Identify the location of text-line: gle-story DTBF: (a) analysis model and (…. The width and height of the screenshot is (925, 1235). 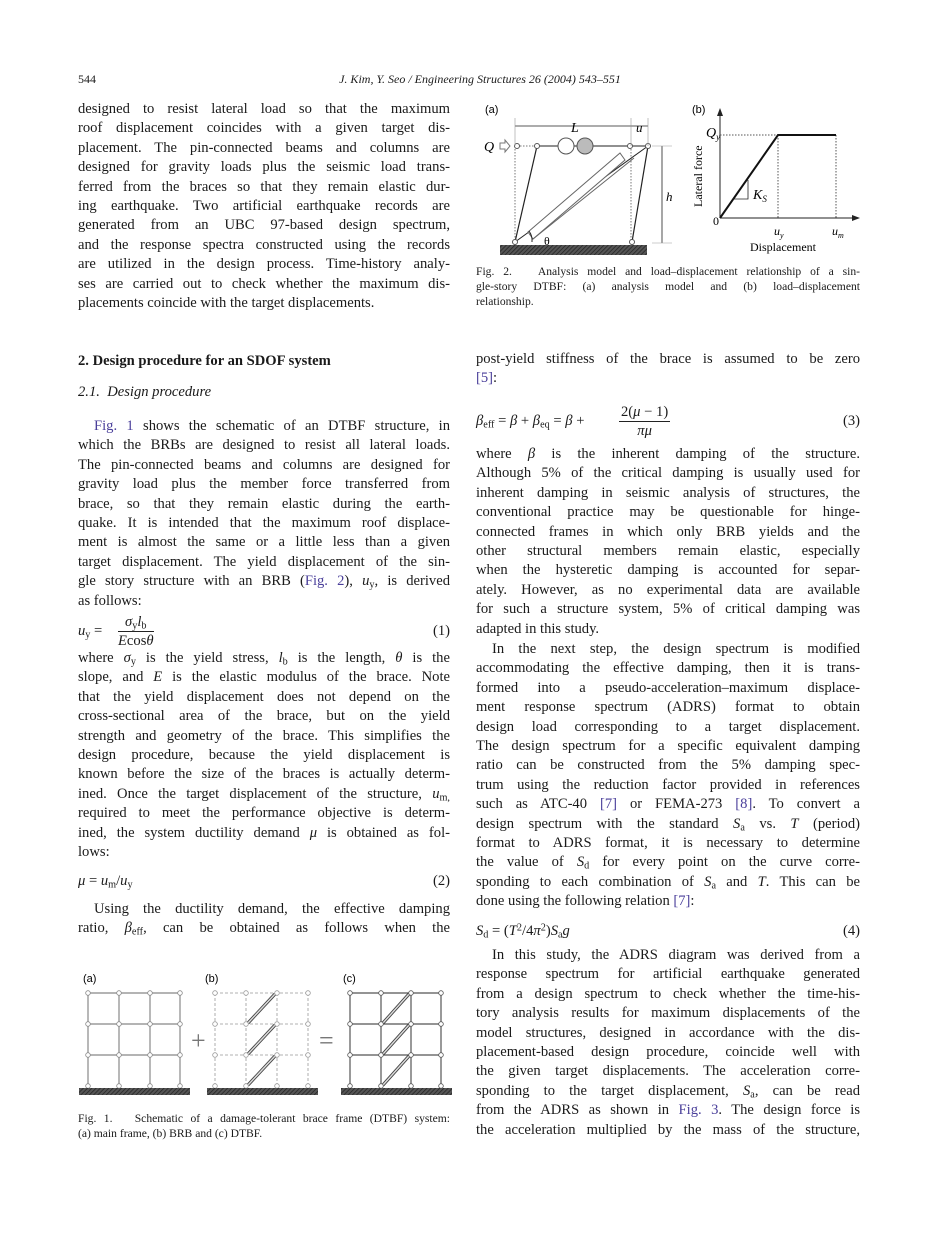
(668, 286).